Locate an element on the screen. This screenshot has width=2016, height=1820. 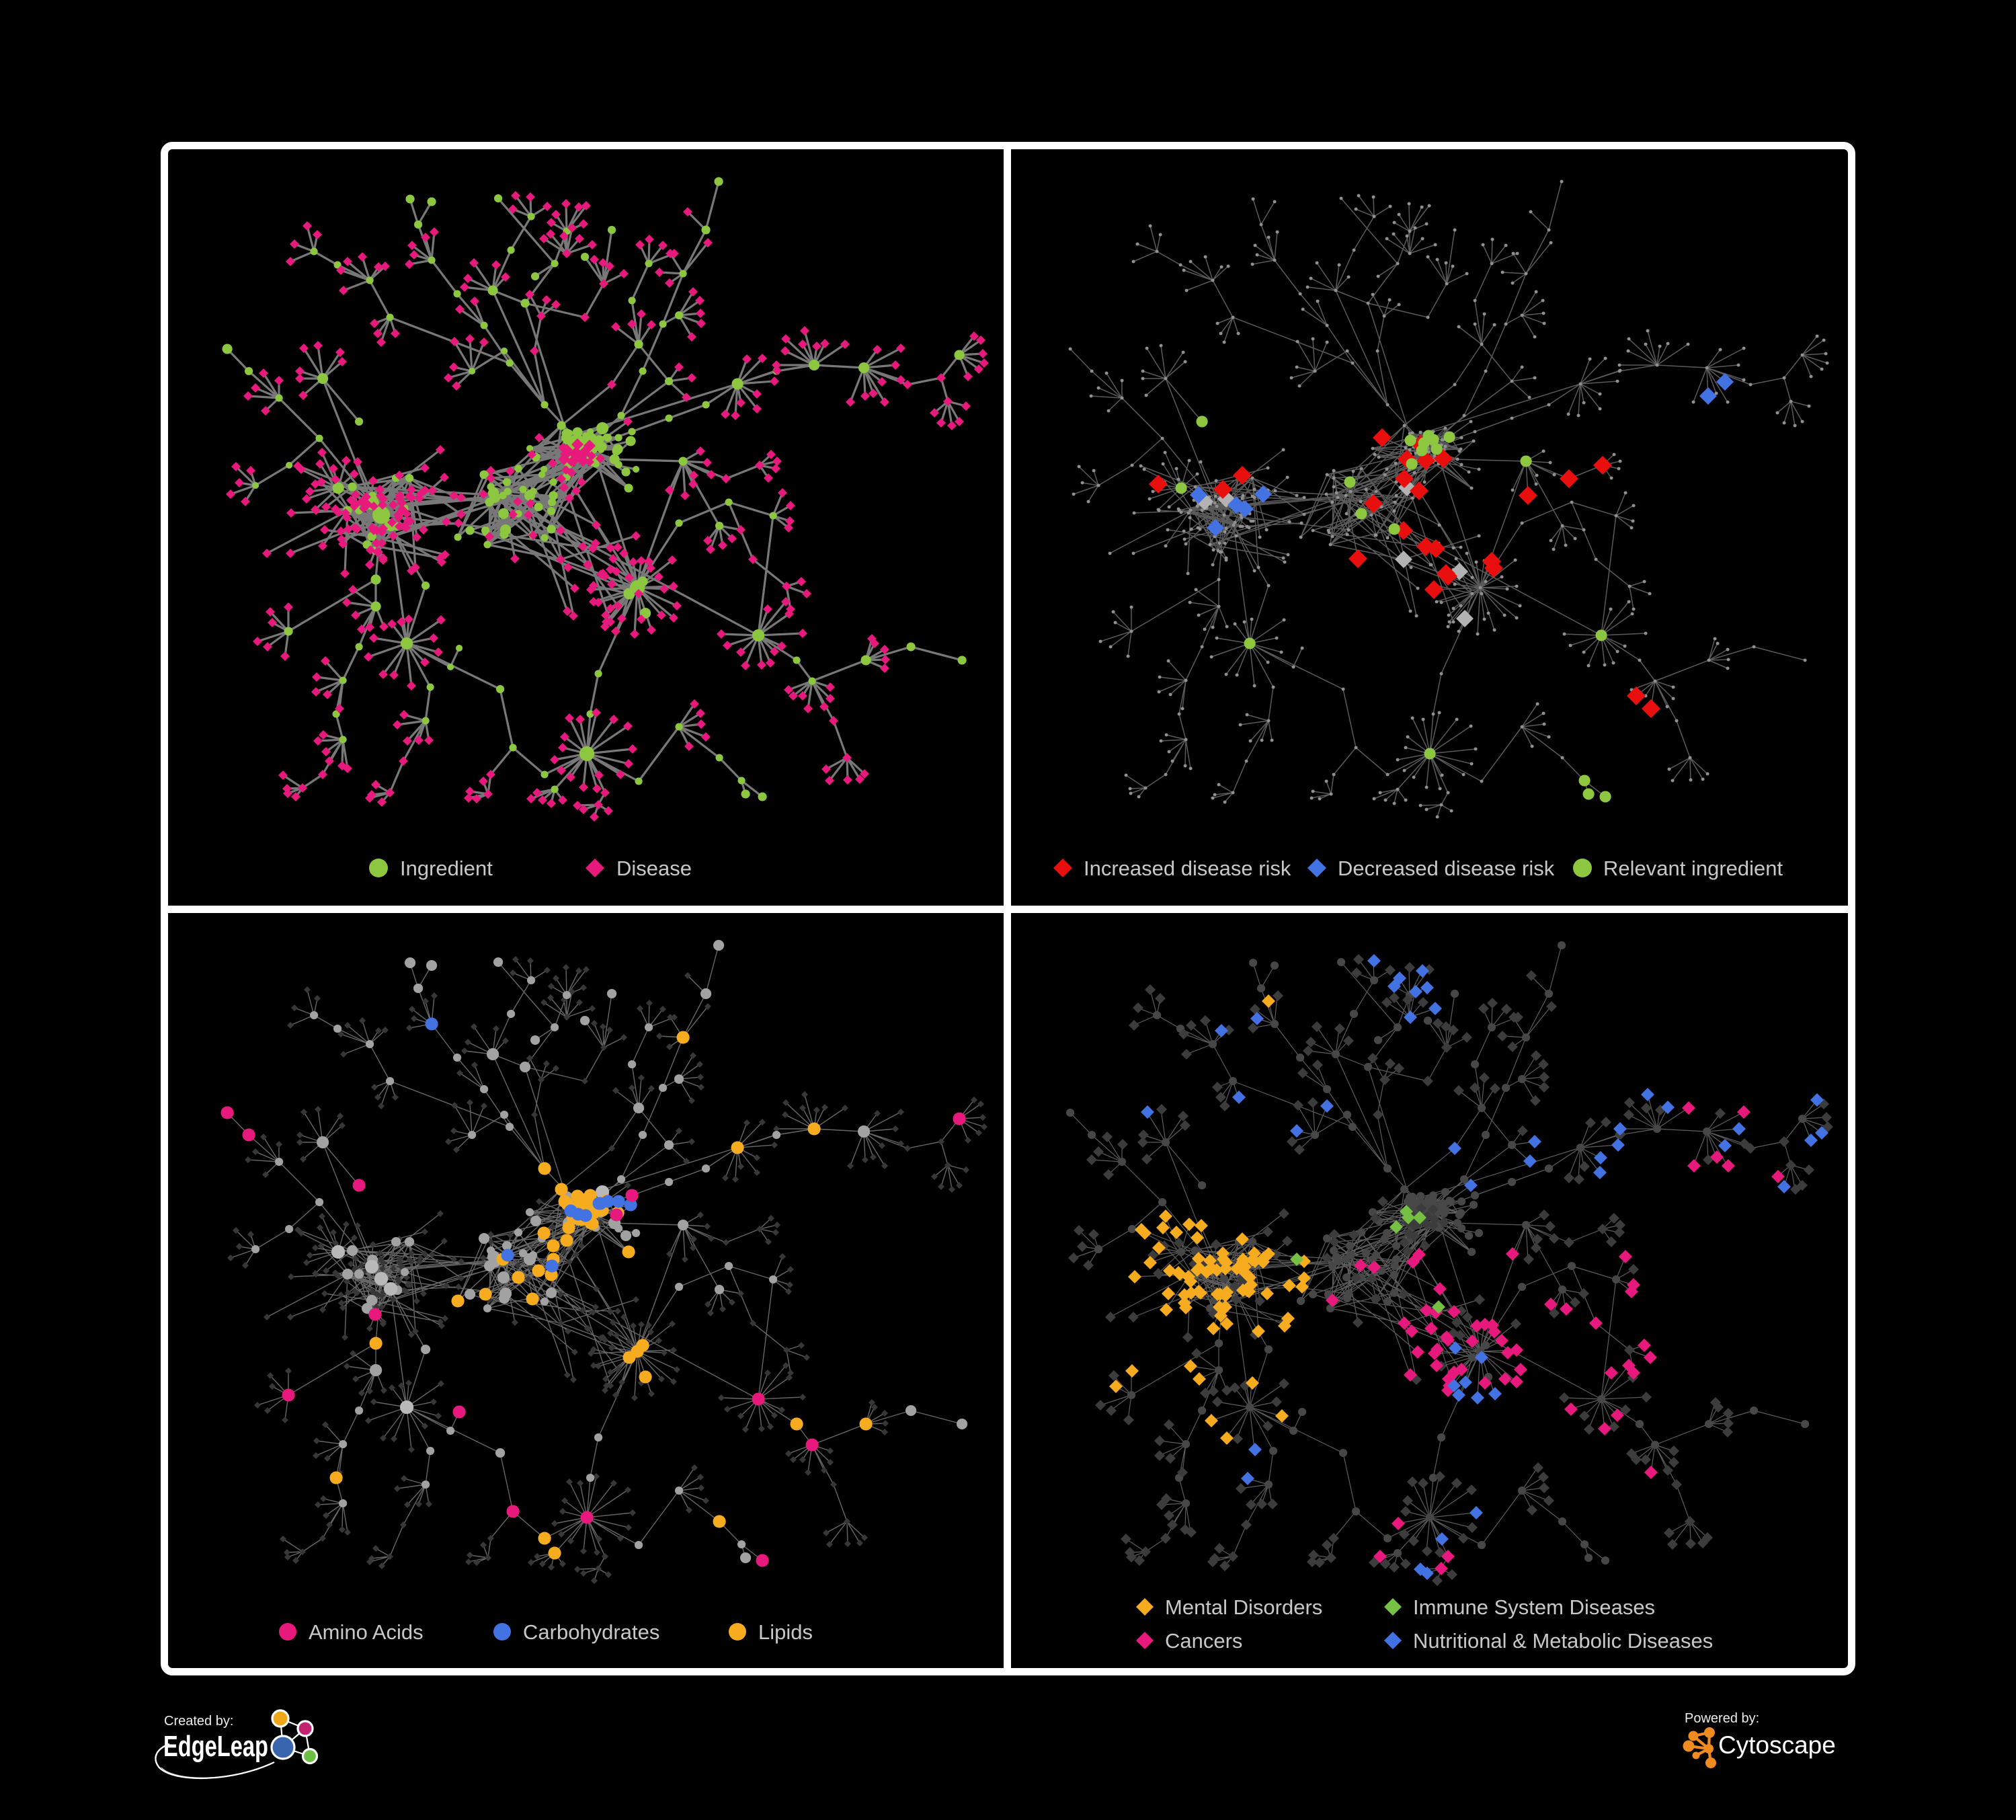
svg-text: Carbohydrates is located at coordinates (591, 1632).